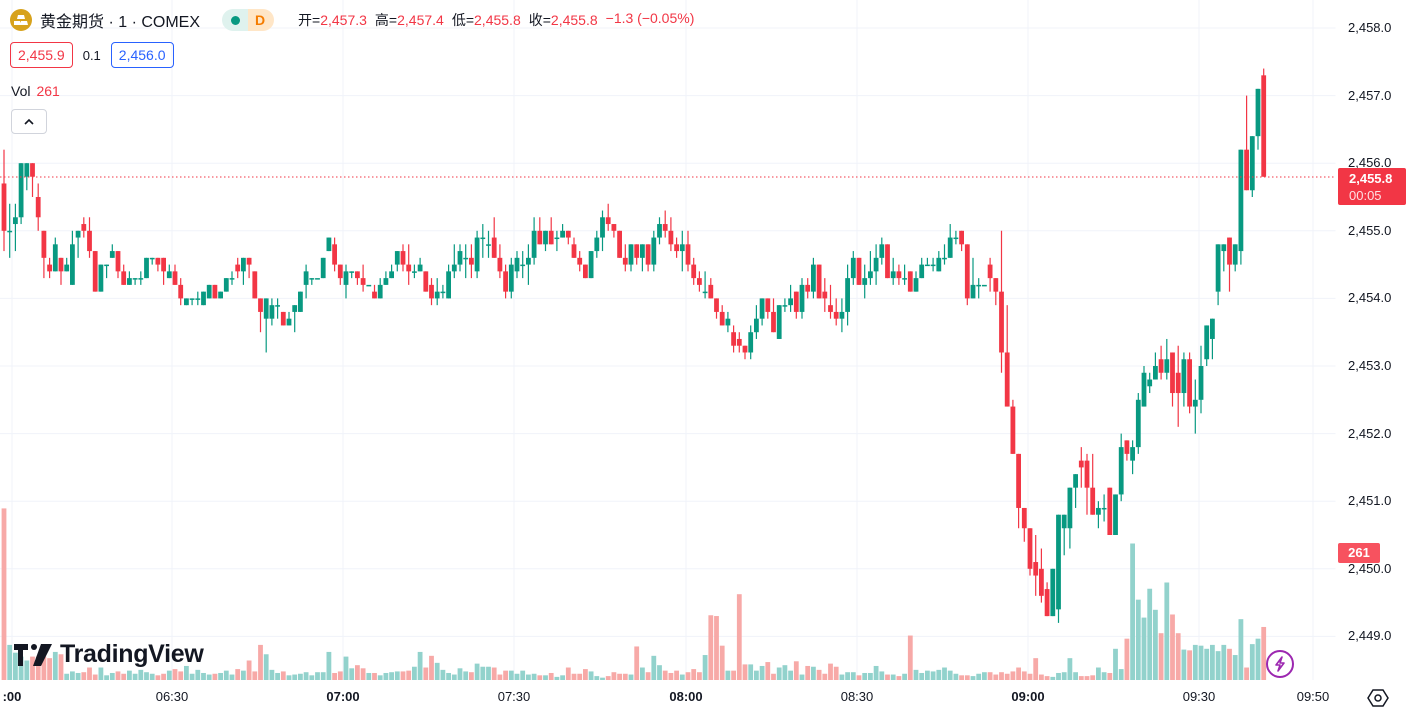 Image resolution: width=1408 pixels, height=713 pixels. I want to click on time-axis-label: 09:50, so click(1313, 696).